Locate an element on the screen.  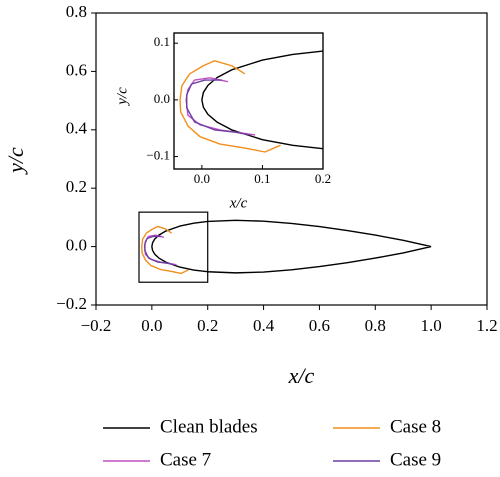
x-tick-label: 1.2 is located at coordinates (486, 325).